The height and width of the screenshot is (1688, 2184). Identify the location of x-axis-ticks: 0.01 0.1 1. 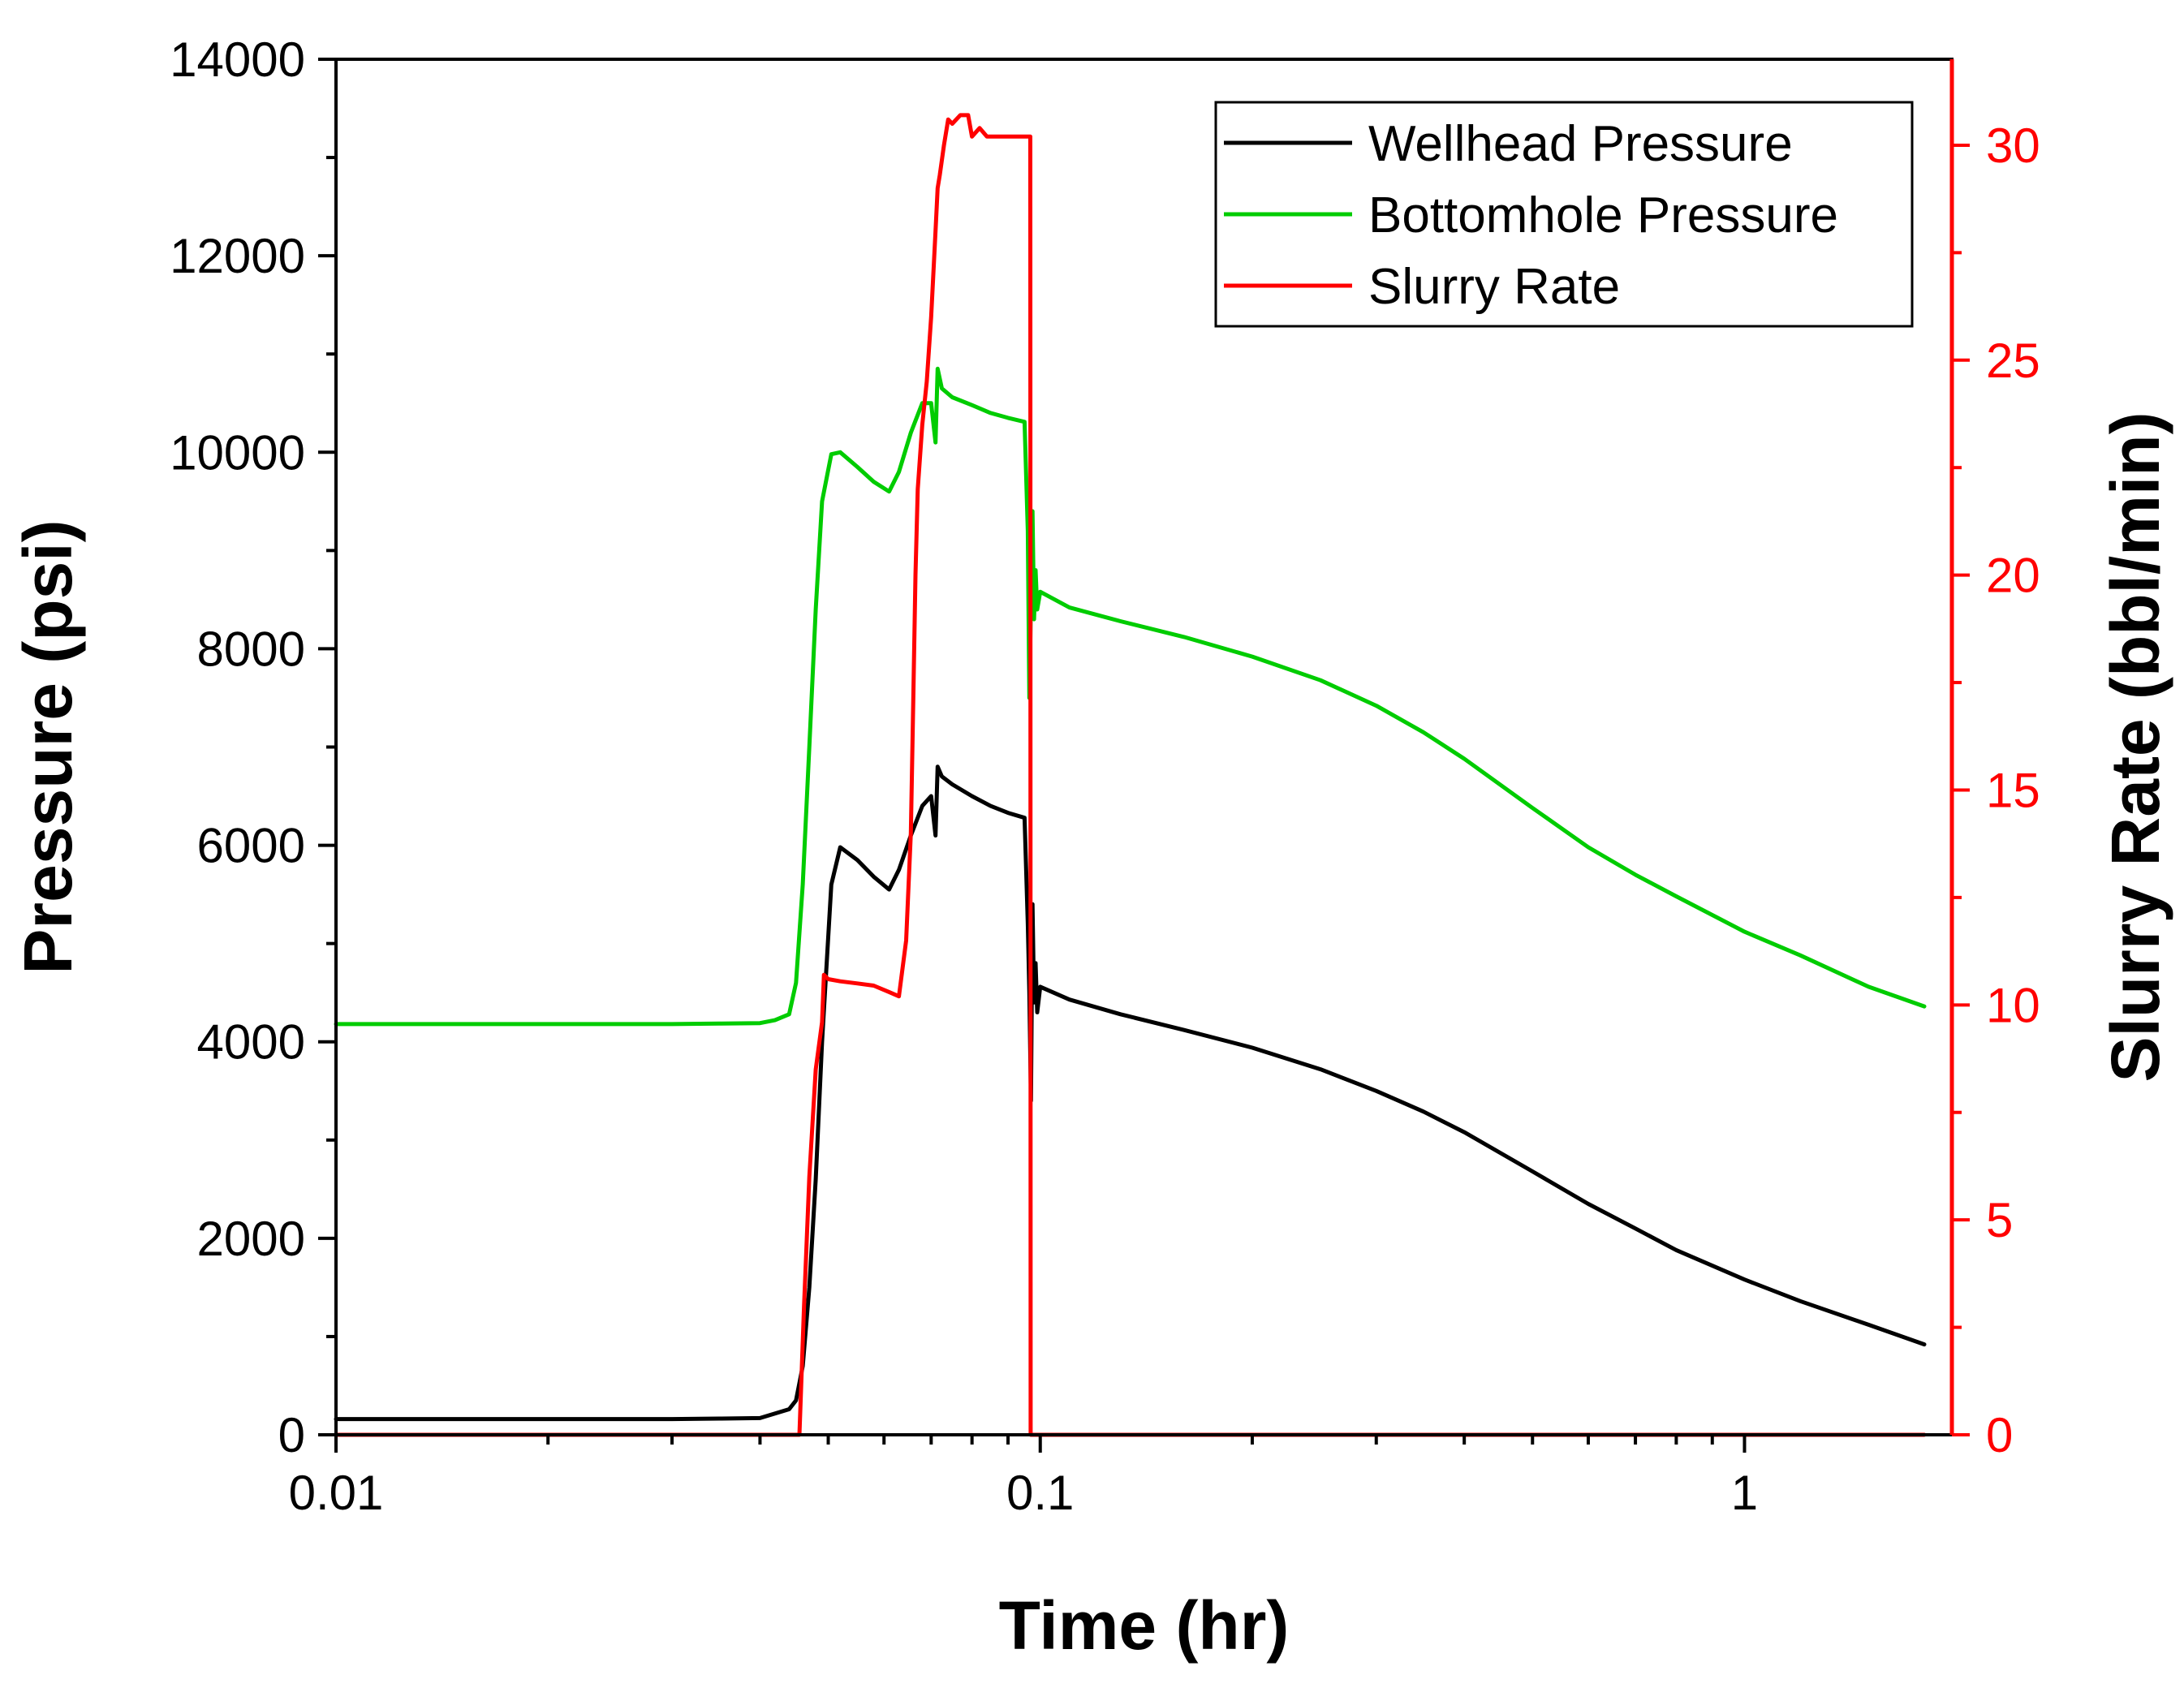
(1024, 1477).